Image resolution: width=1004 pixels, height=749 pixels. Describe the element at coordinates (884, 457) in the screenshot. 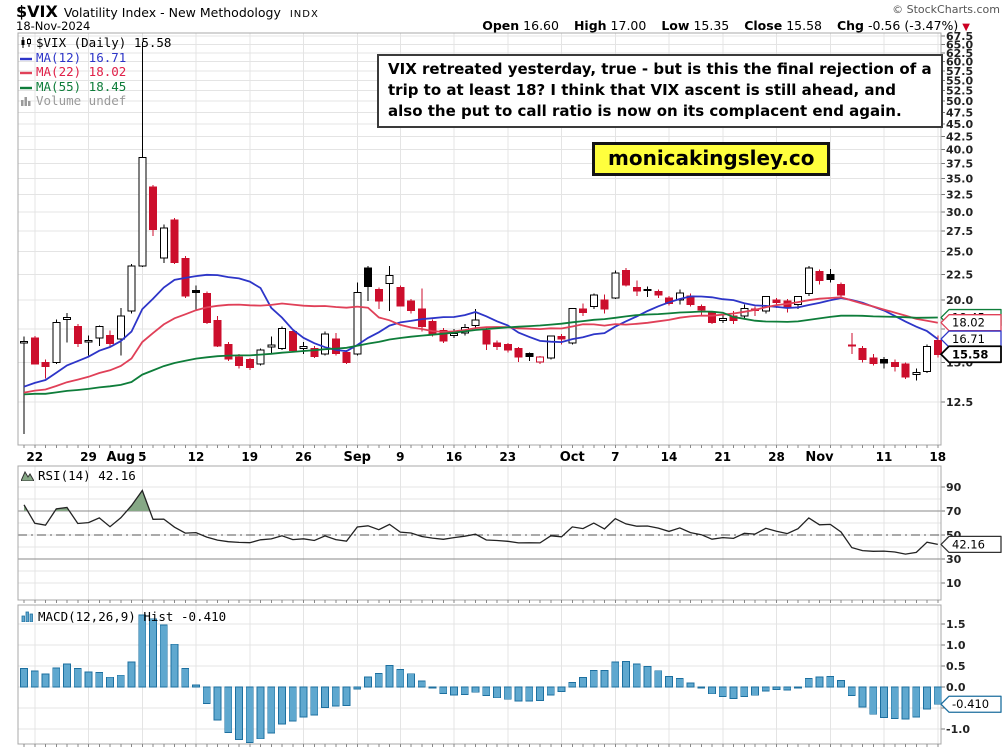

I see `svg-text: 11` at that location.